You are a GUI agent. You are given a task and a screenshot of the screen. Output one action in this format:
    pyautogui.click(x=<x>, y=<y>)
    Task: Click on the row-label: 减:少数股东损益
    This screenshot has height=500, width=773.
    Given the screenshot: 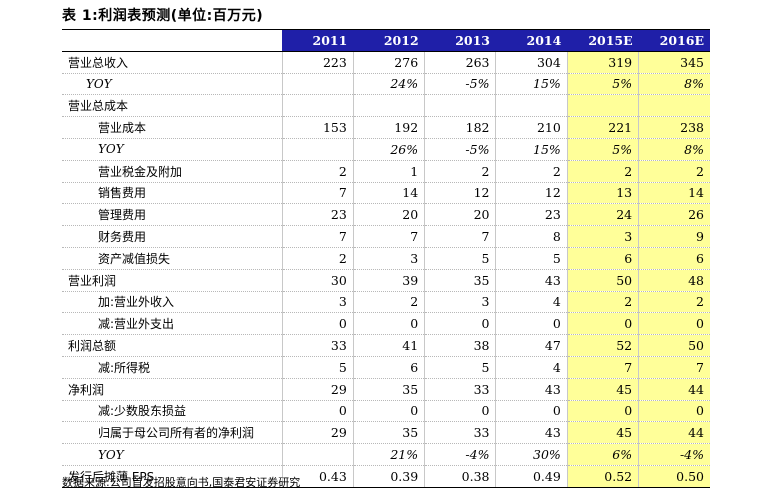 What is the action you would take?
    pyautogui.click(x=172, y=411)
    